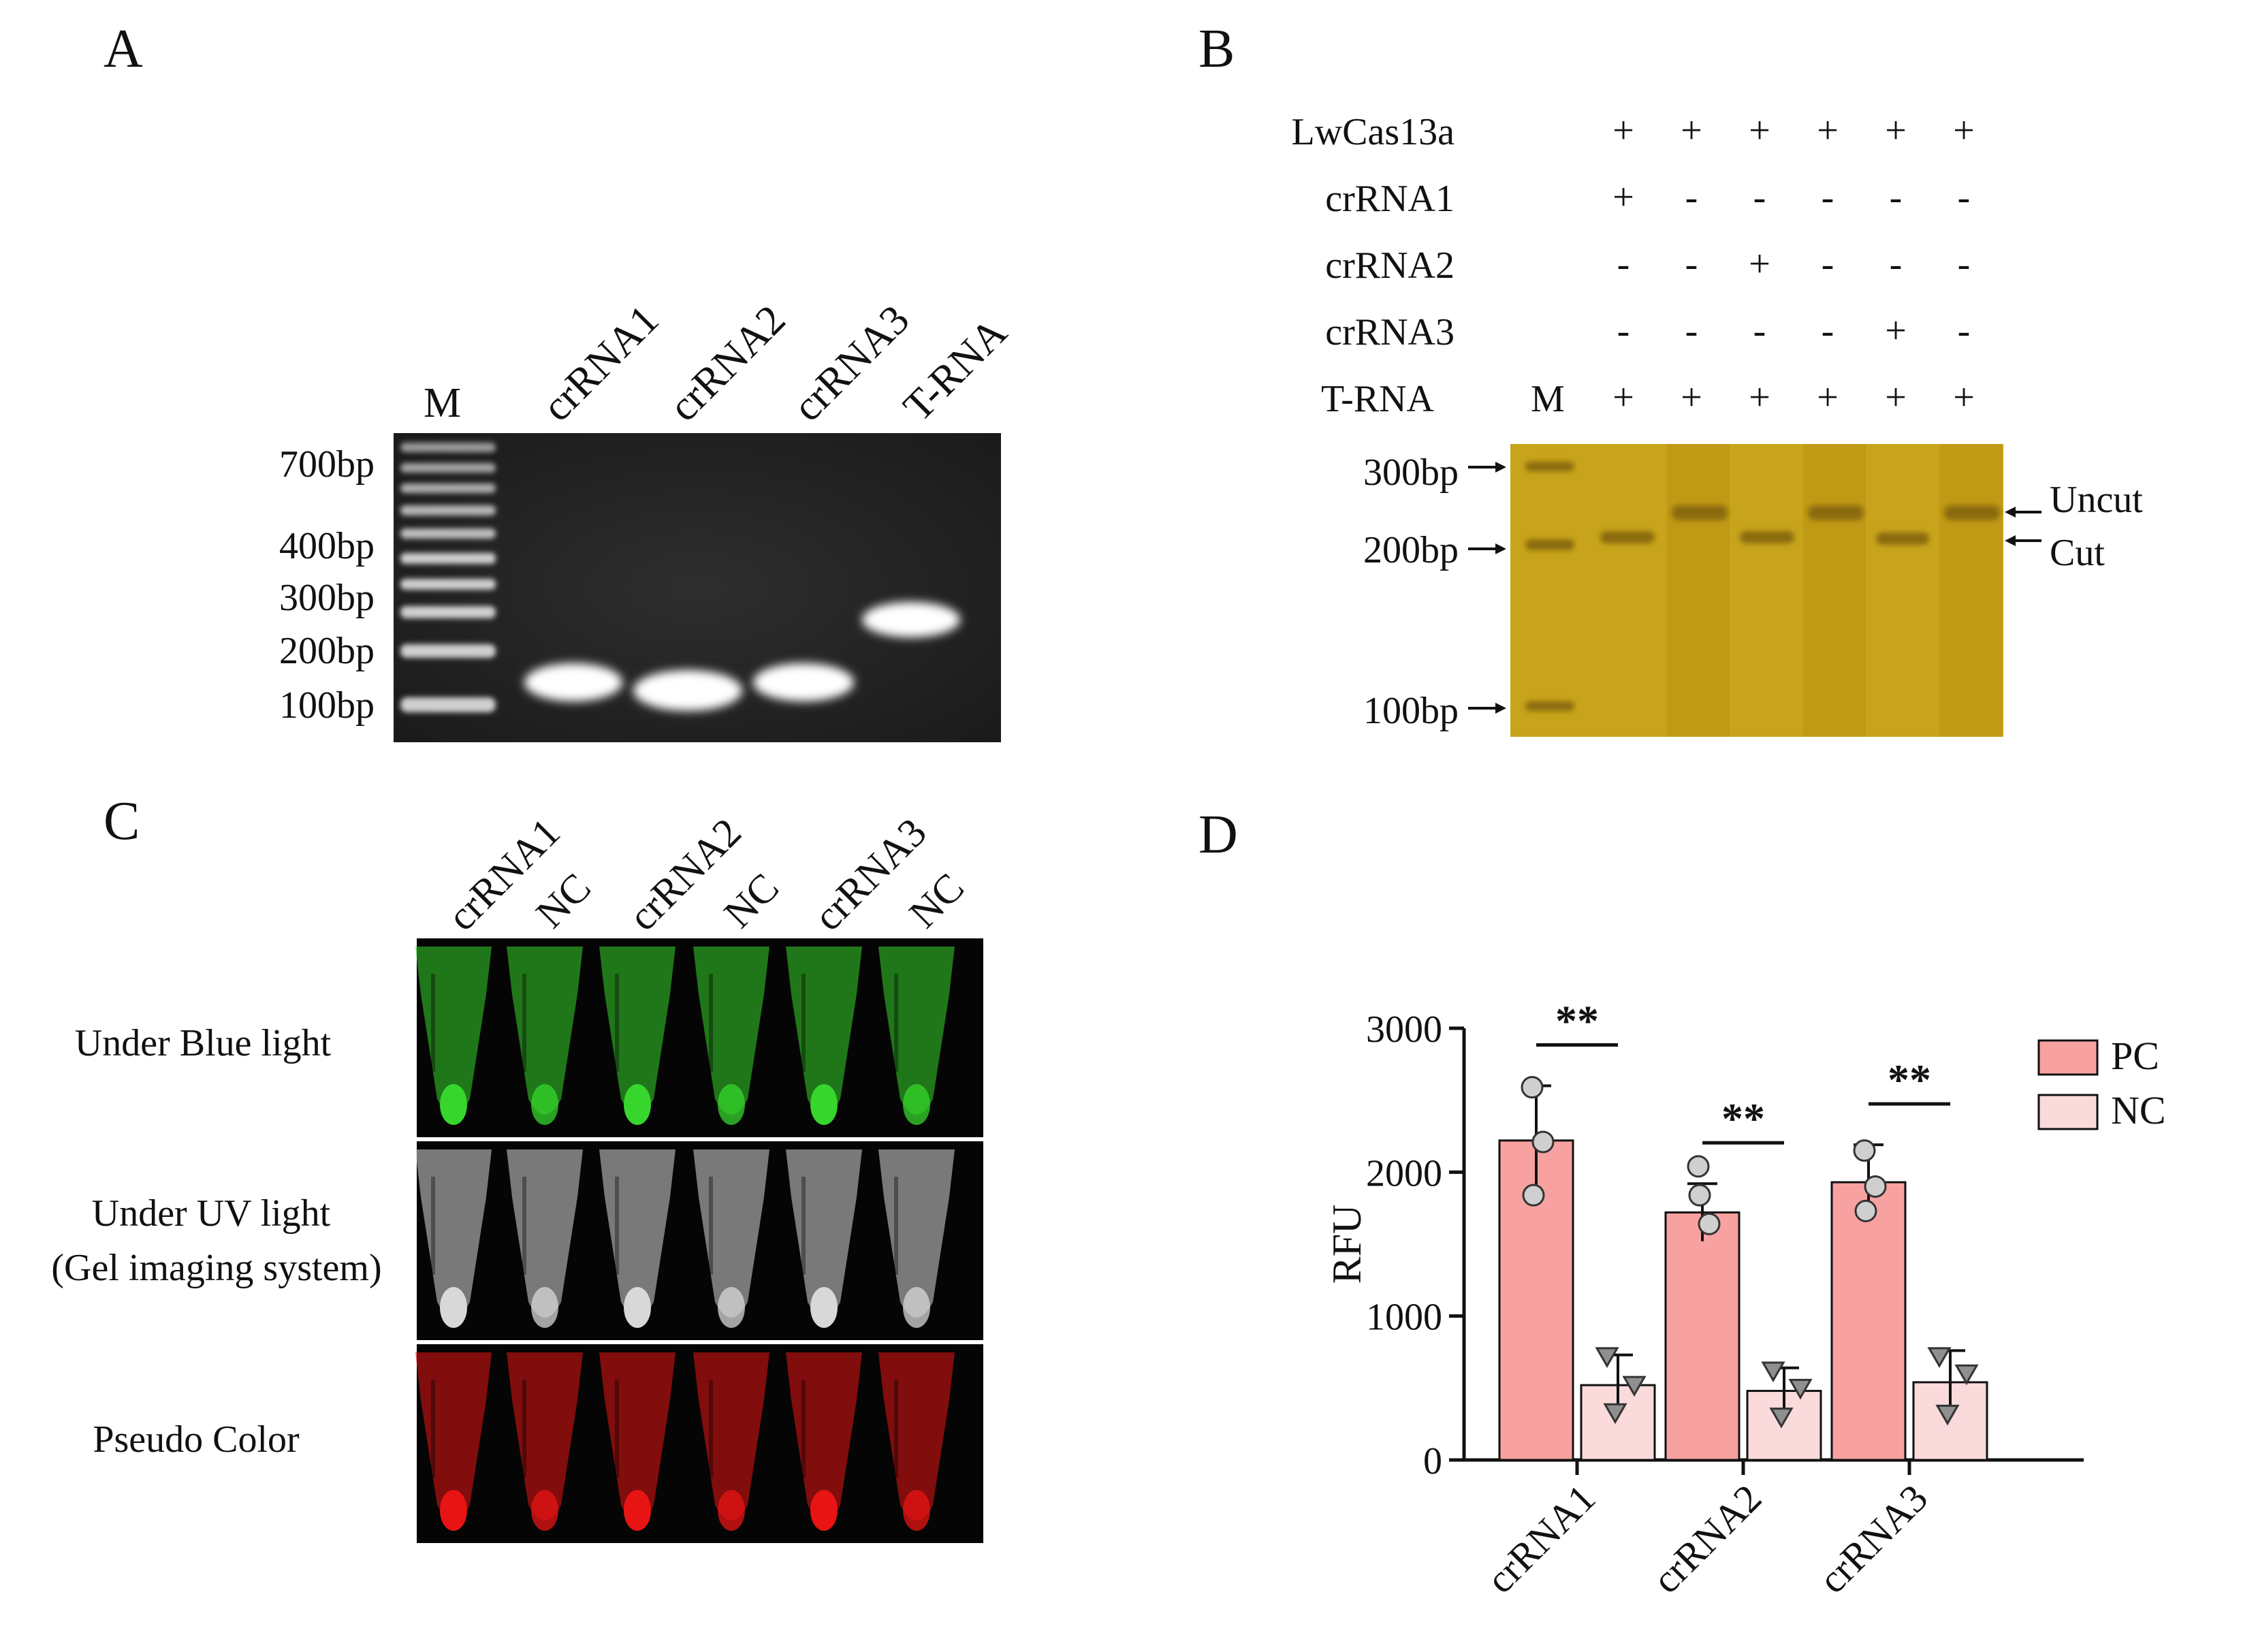  What do you see at coordinates (1373, 132) in the screenshot?
I see `row-label-lwcas13a: LwCas13a` at bounding box center [1373, 132].